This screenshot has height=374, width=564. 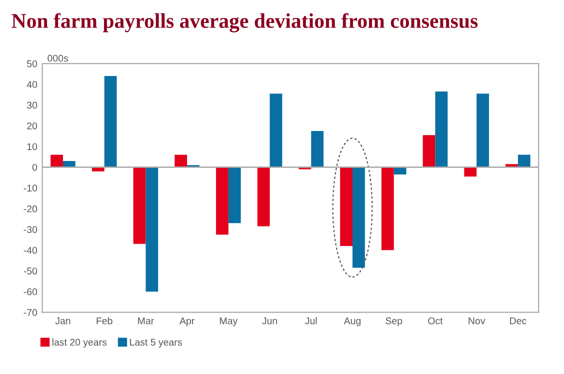 I want to click on x-tick-label: May, so click(x=229, y=322).